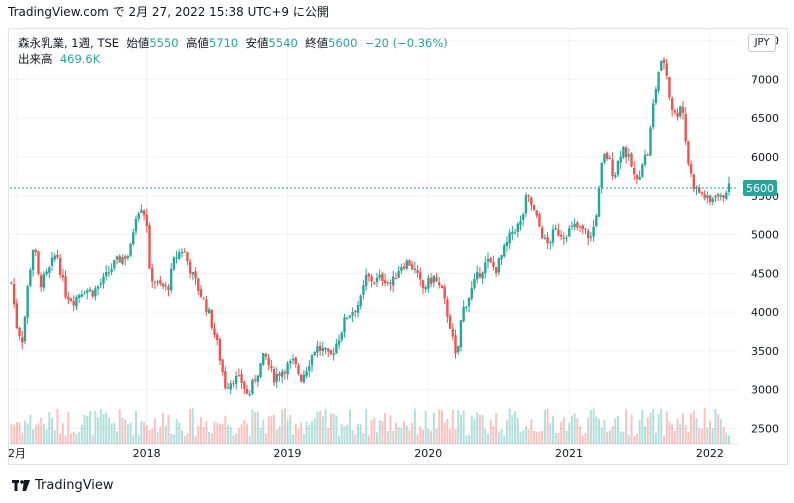  Describe the element at coordinates (223, 43) in the screenshot. I see `high-value: 5710` at that location.